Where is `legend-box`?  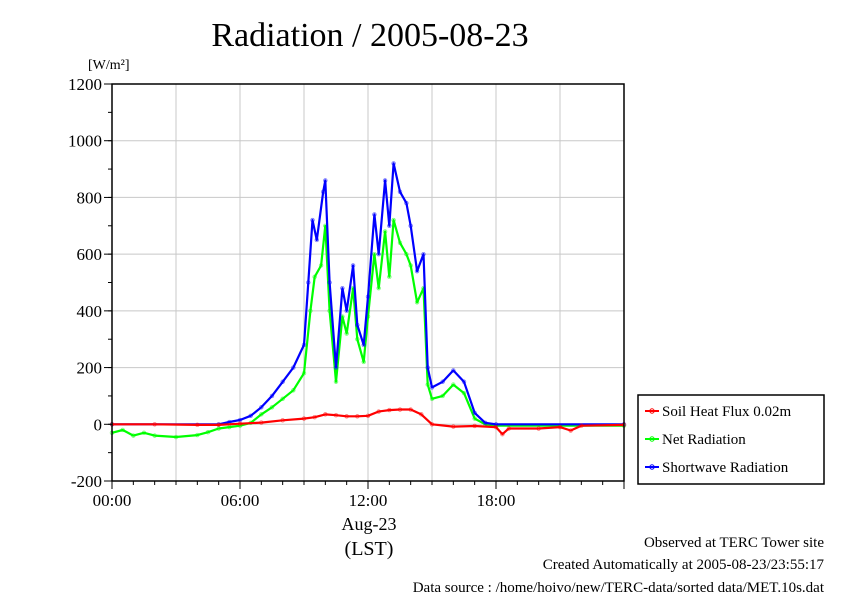
legend-box is located at coordinates (731, 439).